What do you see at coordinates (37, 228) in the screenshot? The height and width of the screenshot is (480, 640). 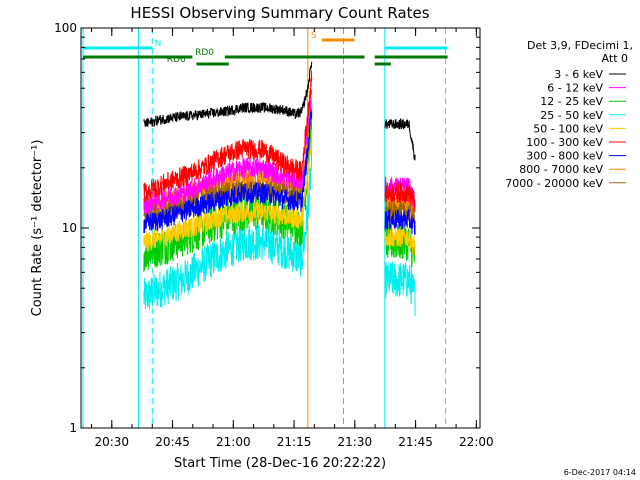 I see `y-axis-label: Count Rate (s⁻¹ detector⁻¹)` at bounding box center [37, 228].